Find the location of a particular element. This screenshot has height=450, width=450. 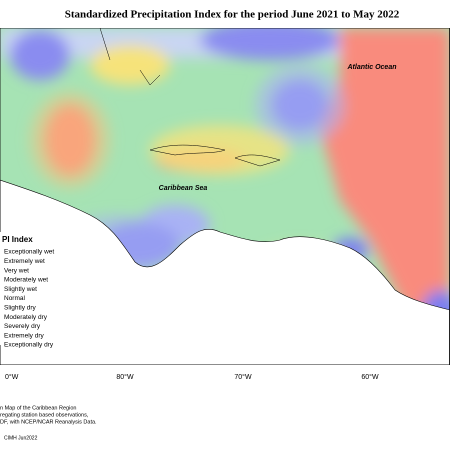

legend-box is located at coordinates (45, 288).